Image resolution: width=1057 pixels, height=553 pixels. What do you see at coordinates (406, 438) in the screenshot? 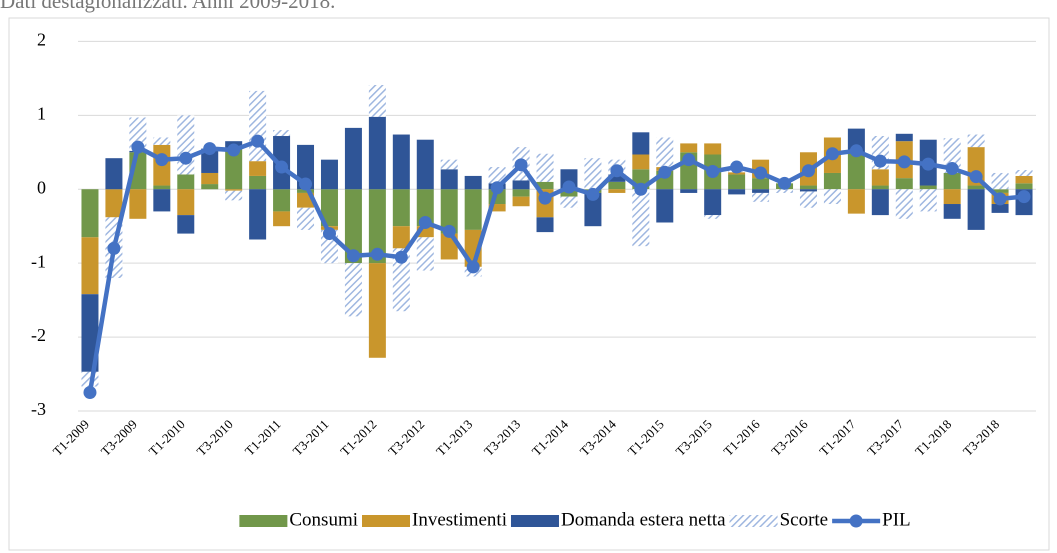
I see `x-tick-label: T3-2012` at bounding box center [406, 438].